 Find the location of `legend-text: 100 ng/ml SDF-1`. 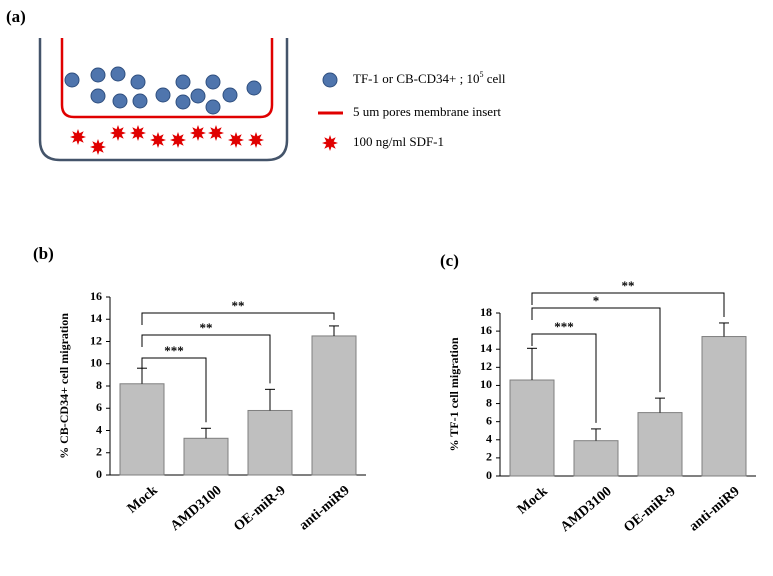

legend-text: 100 ng/ml SDF-1 is located at coordinates (398, 141).